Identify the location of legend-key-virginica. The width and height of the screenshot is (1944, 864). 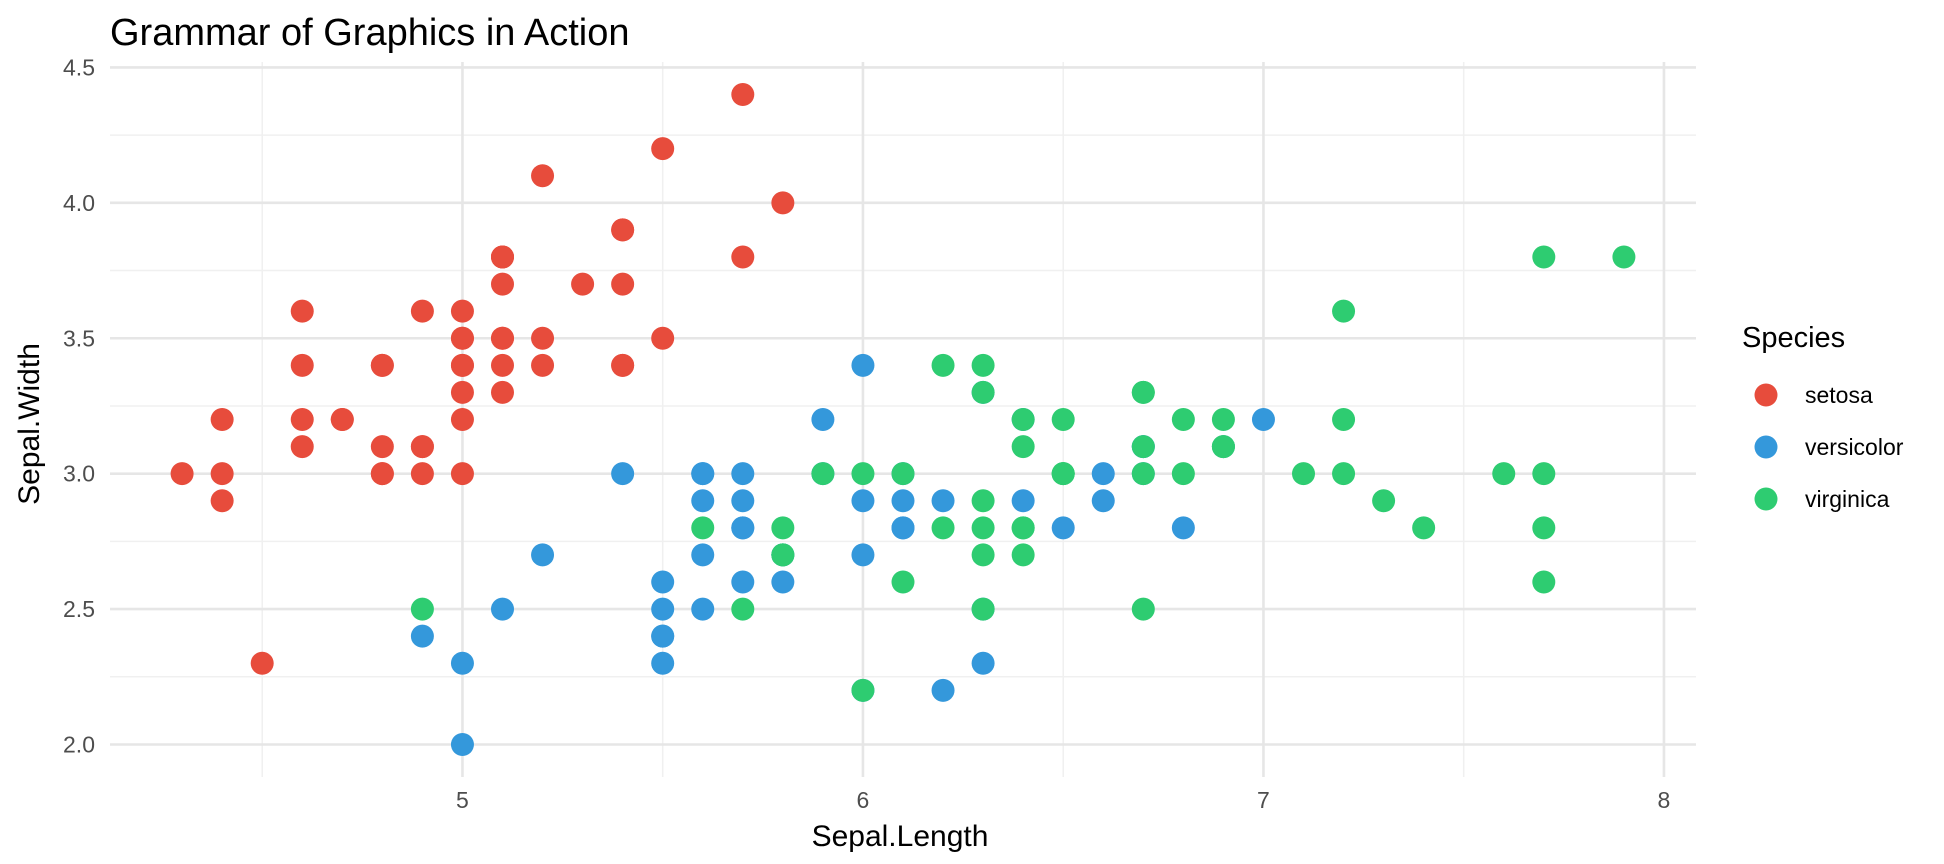
(1766, 499).